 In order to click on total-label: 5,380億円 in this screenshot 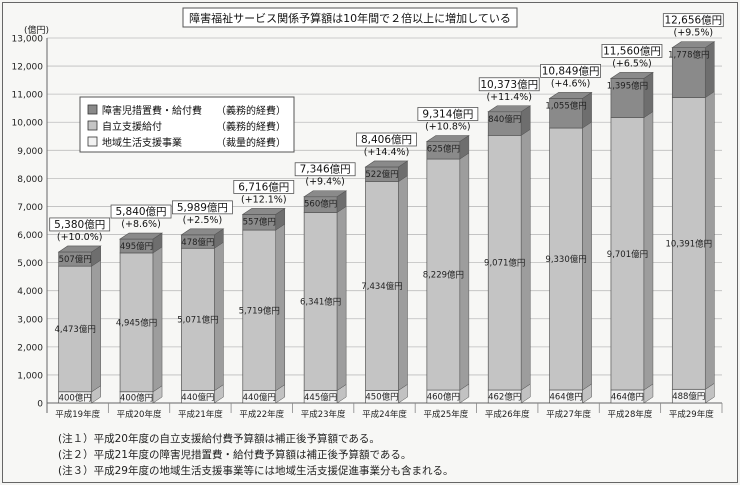, I will do `click(79, 224)`.